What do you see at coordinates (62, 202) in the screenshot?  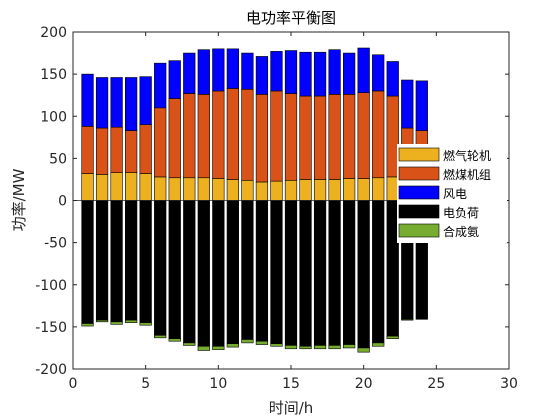 I see `y-tick-label: 0` at bounding box center [62, 202].